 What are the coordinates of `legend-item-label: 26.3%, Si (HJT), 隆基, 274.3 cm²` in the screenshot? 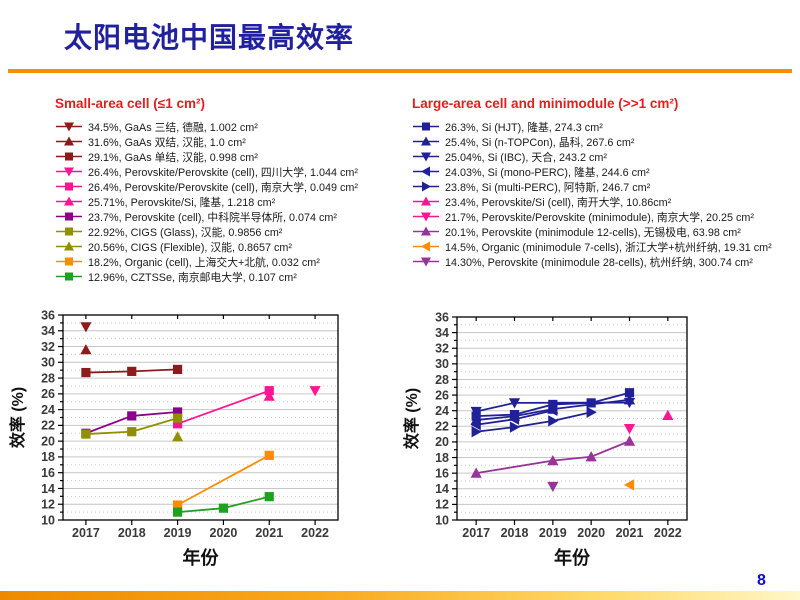 It's located at (524, 127).